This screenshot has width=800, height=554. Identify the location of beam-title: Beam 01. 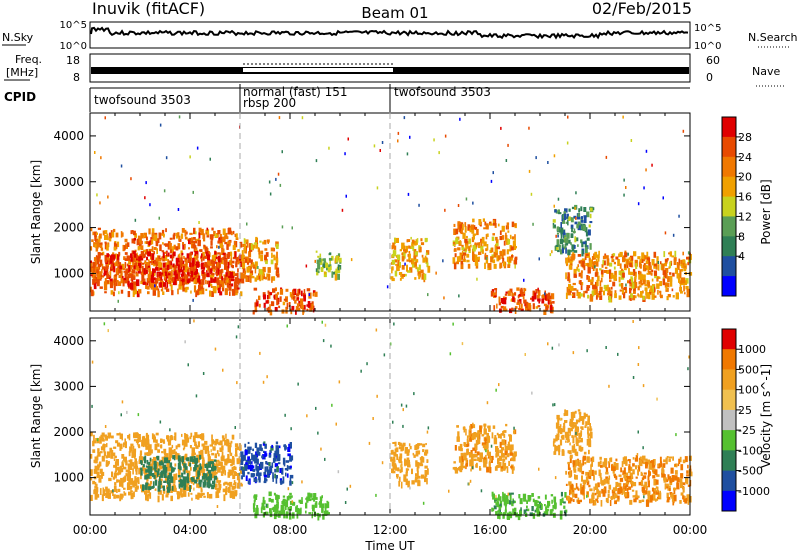
(394, 13).